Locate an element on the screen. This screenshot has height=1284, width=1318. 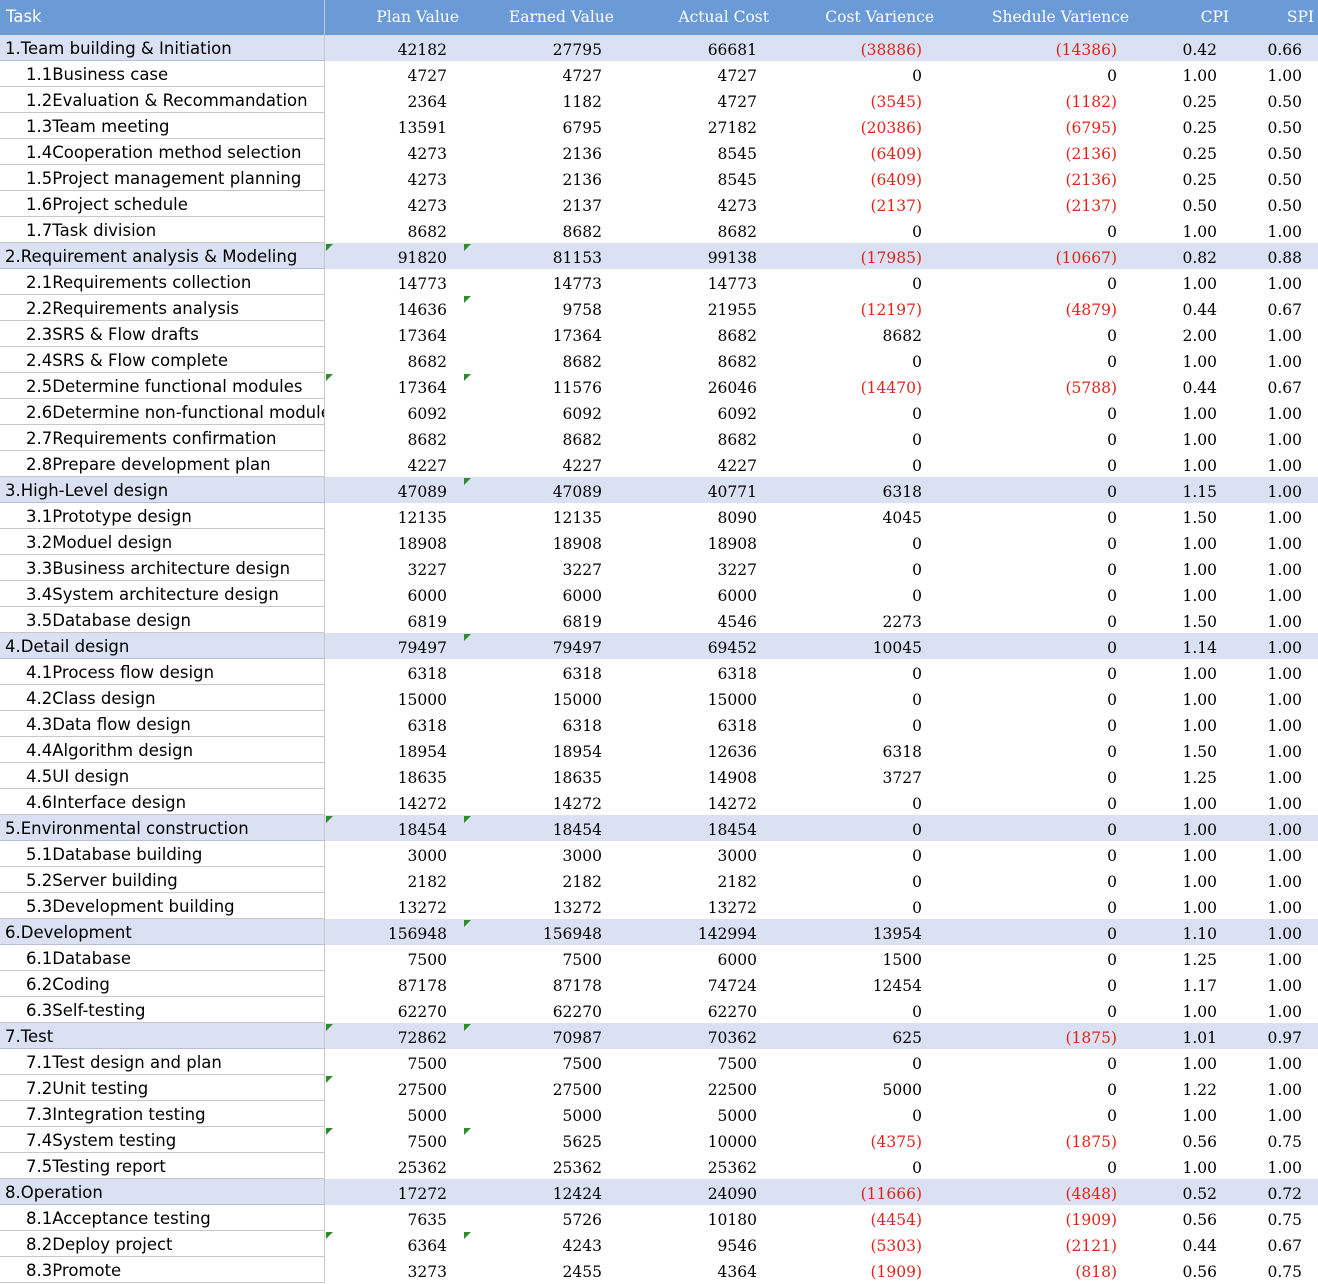
actual-cost-cell: 10180 is located at coordinates (695, 1218).